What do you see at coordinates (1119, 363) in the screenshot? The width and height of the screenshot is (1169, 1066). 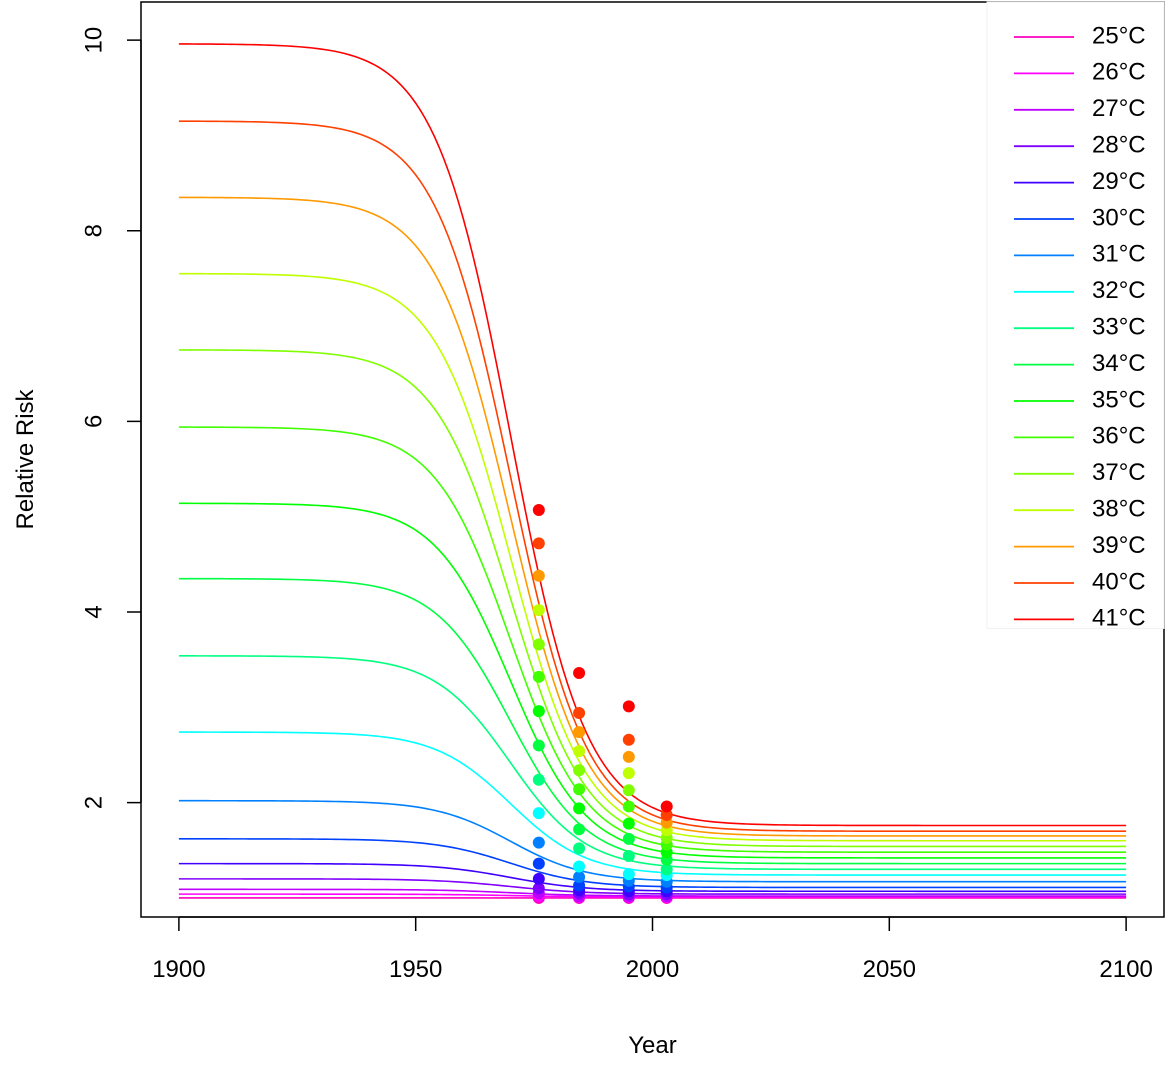 I see `legend-label: 34°C` at bounding box center [1119, 363].